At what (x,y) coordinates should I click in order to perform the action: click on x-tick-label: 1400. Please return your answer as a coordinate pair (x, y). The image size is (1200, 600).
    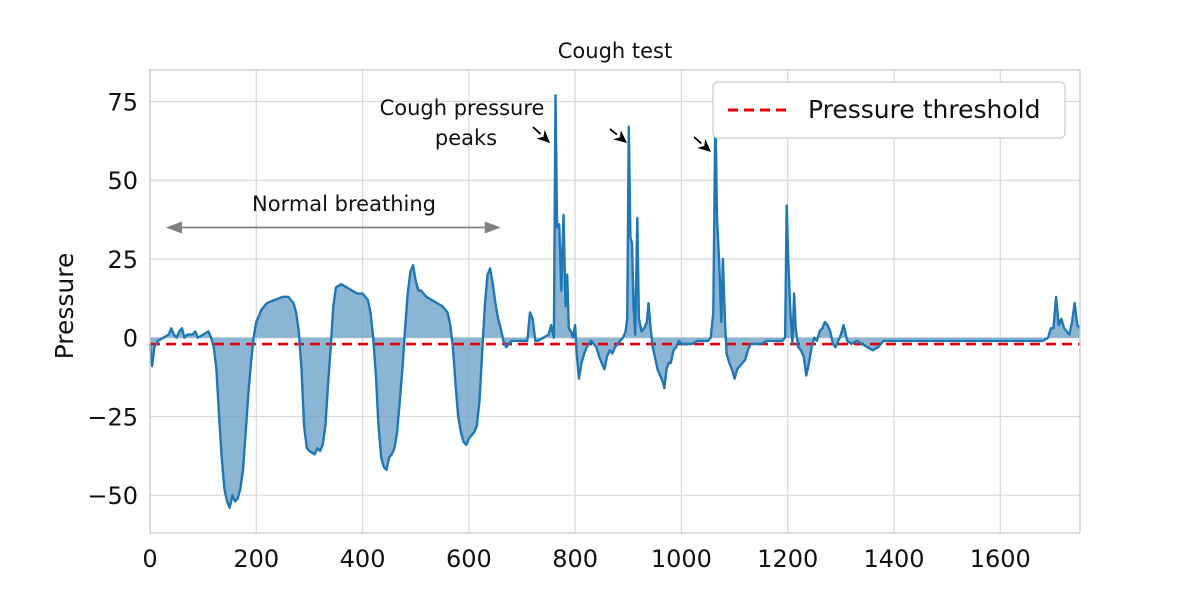
    Looking at the image, I should click on (893, 559).